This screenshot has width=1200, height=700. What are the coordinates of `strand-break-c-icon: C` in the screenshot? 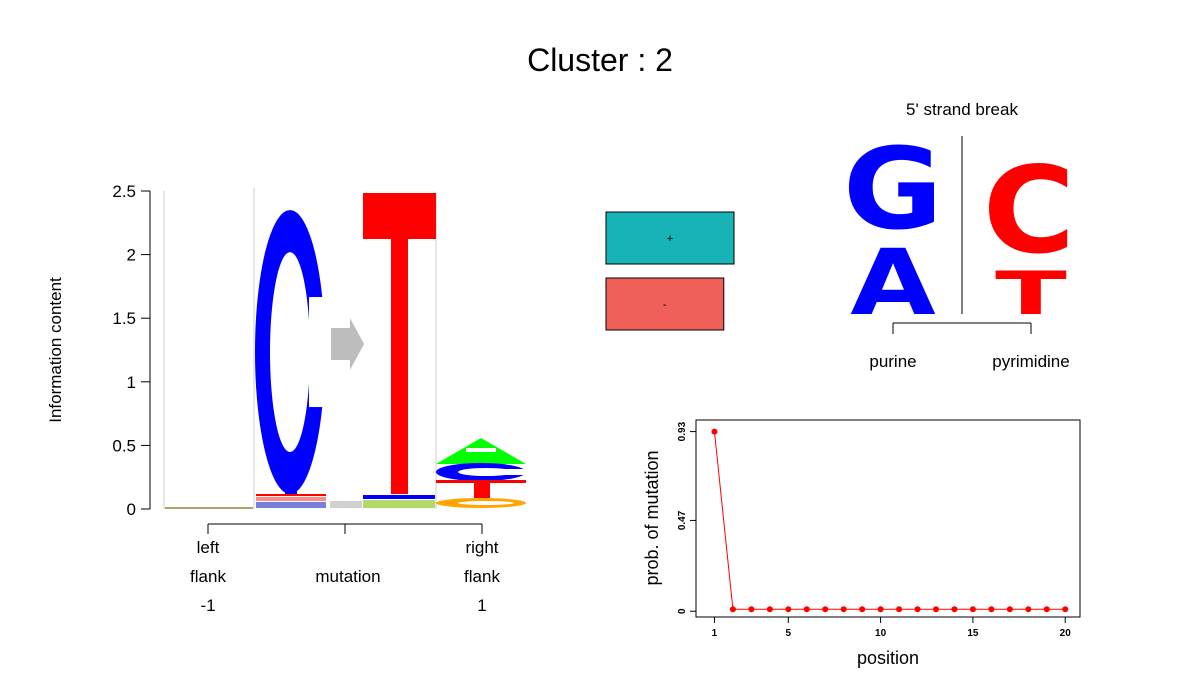 It's located at (1029, 210).